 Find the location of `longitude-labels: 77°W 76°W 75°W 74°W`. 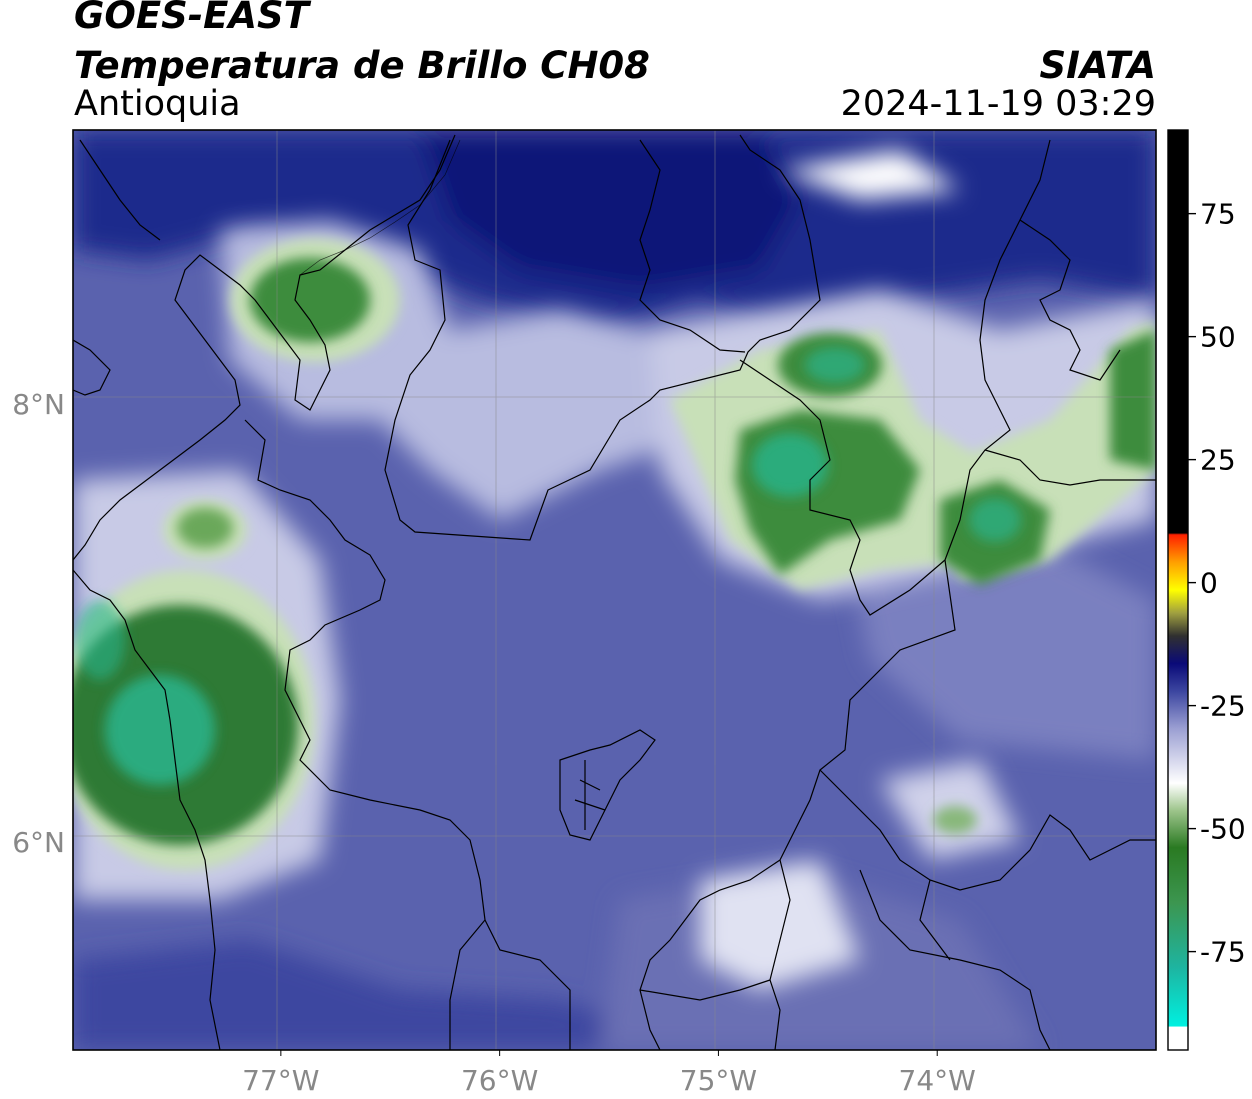

longitude-labels: 77°W 76°W 75°W 74°W is located at coordinates (609, 1073).